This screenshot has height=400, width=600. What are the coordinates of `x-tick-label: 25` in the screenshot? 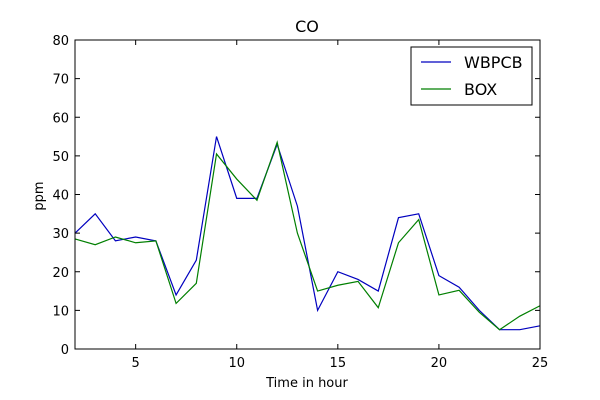 It's located at (540, 363).